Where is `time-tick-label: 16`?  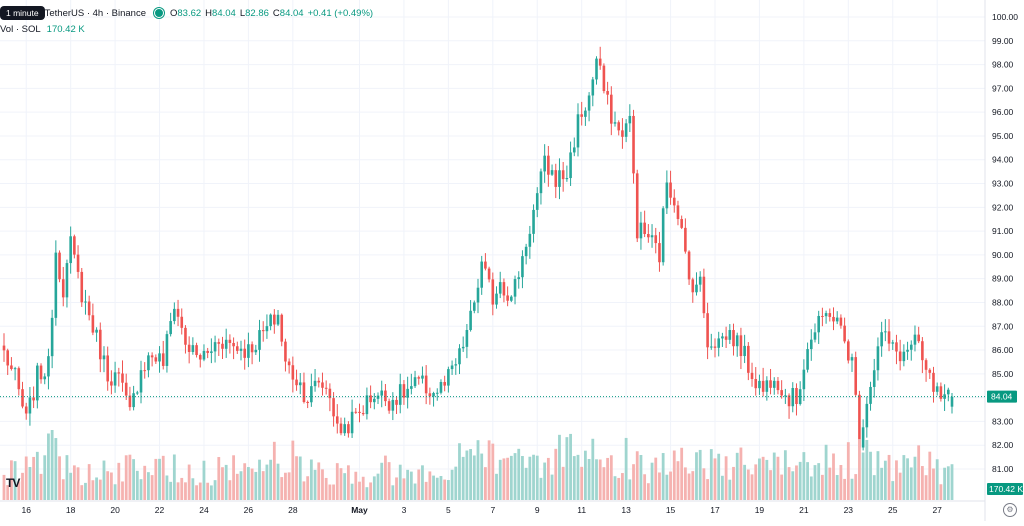 time-tick-label: 16 is located at coordinates (26, 510).